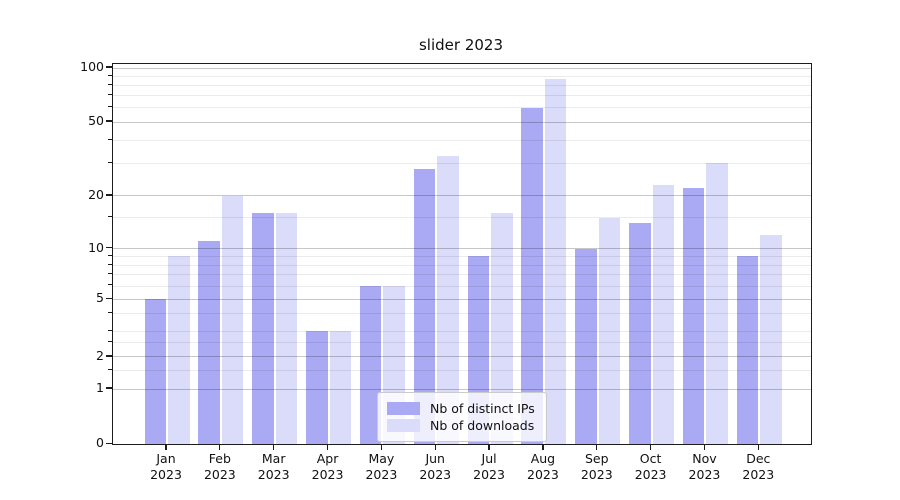 The image size is (900, 500). Describe the element at coordinates (100, 355) in the screenshot. I see `y-tick-label: 2` at that location.